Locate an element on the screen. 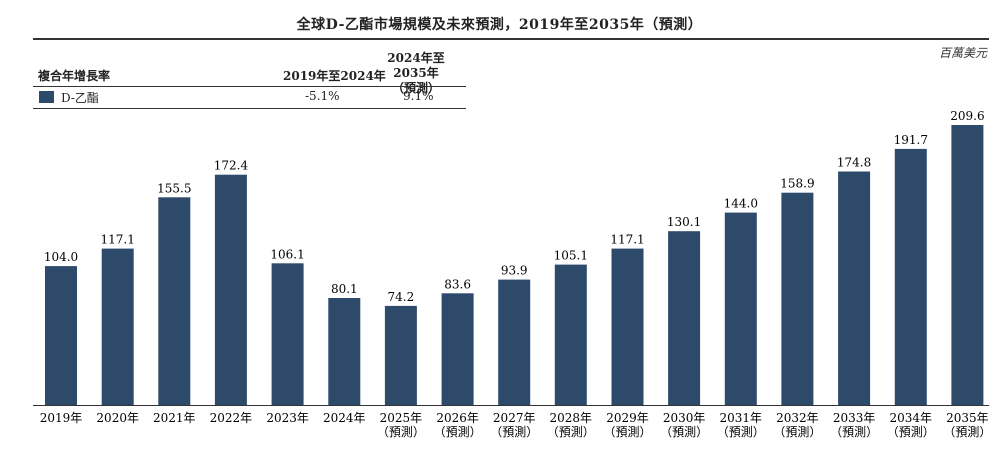 Image resolution: width=999 pixels, height=454 pixels. x-tick-label: 2027年 is located at coordinates (514, 418).